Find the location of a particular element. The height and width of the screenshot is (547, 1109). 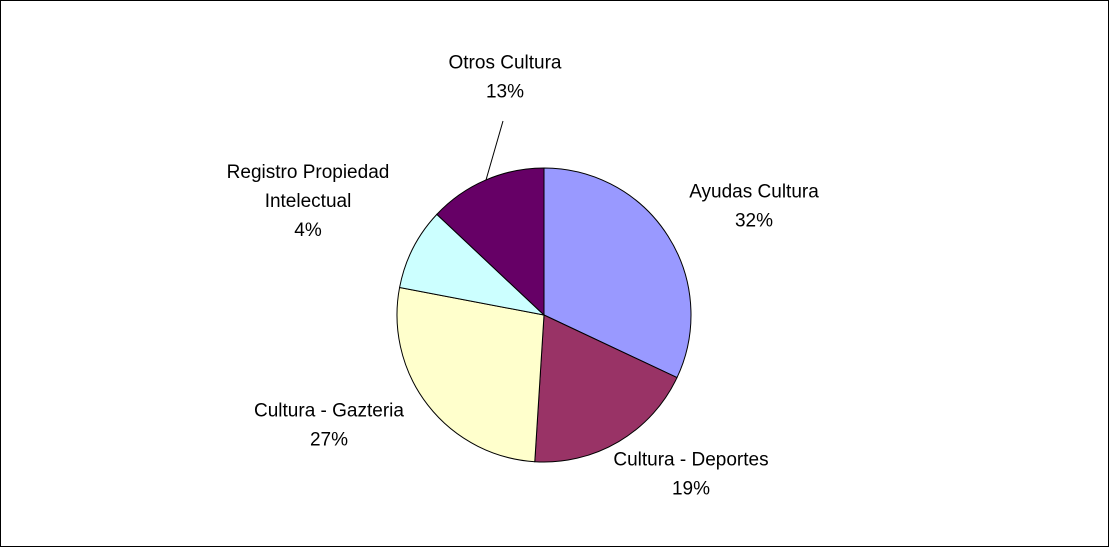

pie-slice-otros-cultura is located at coordinates (490, 242).